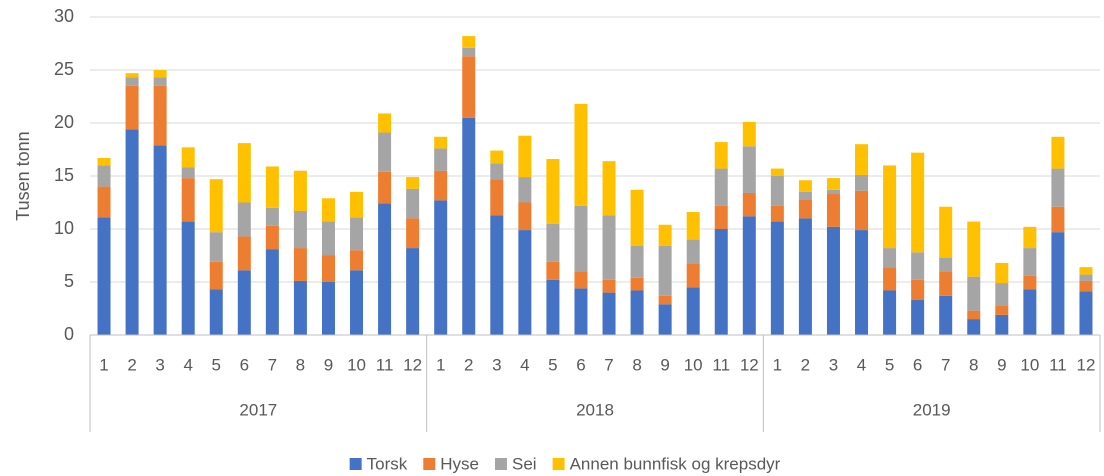 This screenshot has width=1104, height=476. What do you see at coordinates (23, 175) in the screenshot?
I see `y-axis-label: Tusen tonn` at bounding box center [23, 175].